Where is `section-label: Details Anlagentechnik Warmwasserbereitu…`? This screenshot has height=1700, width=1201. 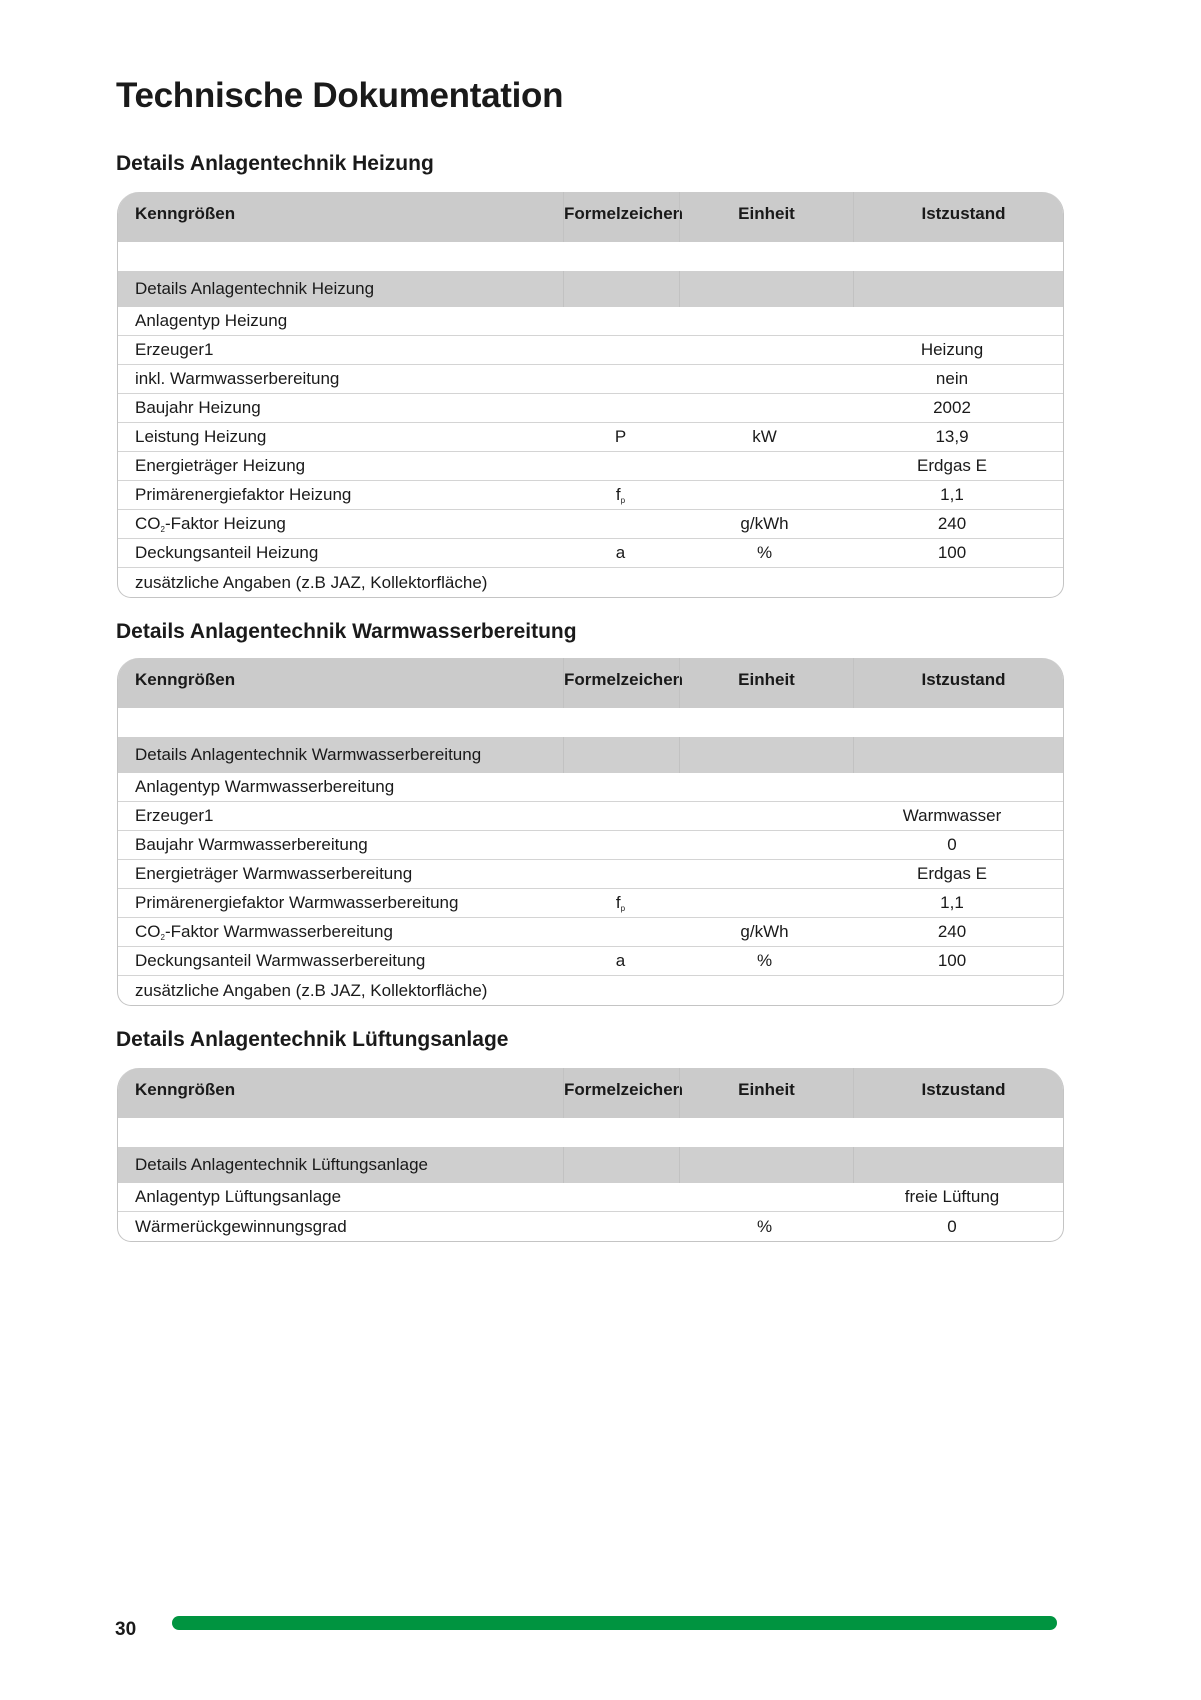
section-label: Details Anlagentechnik Warmwasserbereitu… is located at coordinates (308, 754).